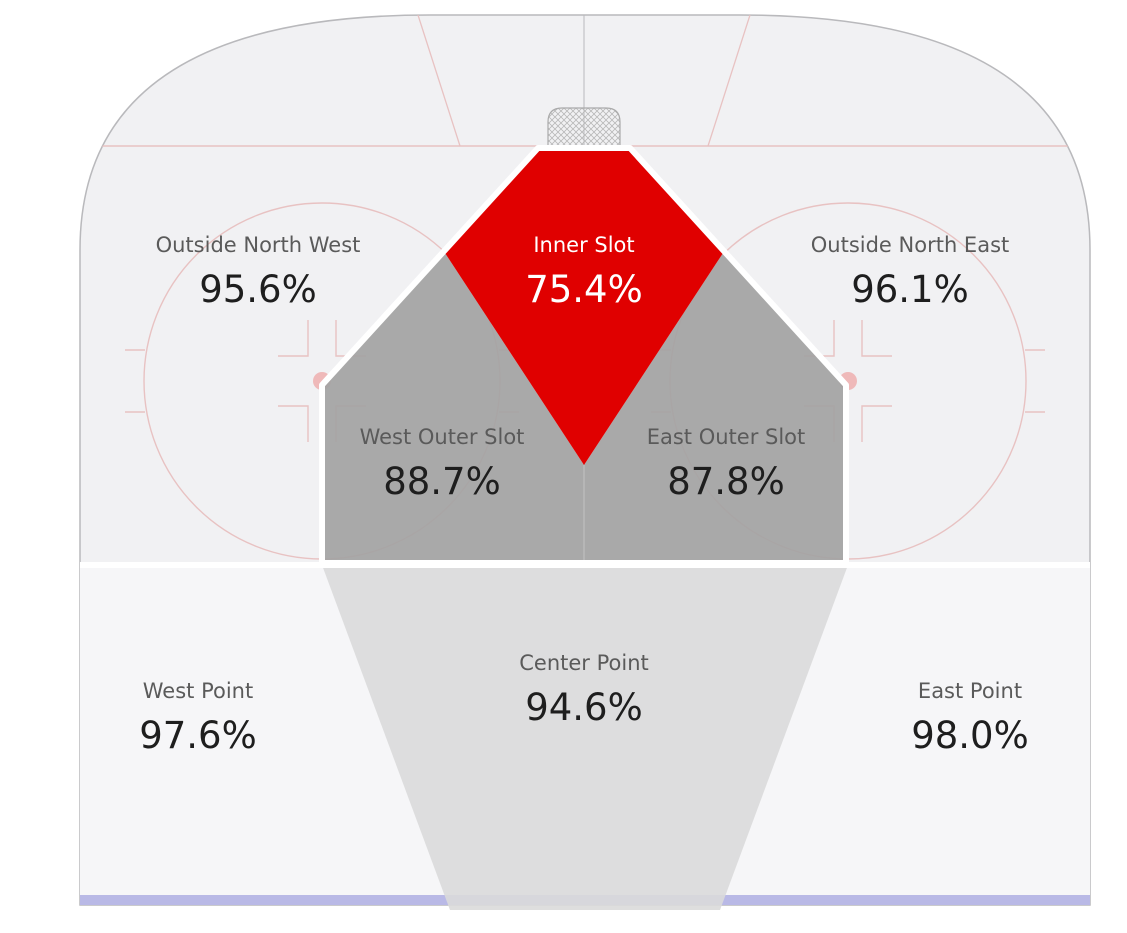 Image resolution: width=1127 pixels, height=933 pixels. What do you see at coordinates (729, 81) in the screenshot?
I see `trapezoid-line-right` at bounding box center [729, 81].